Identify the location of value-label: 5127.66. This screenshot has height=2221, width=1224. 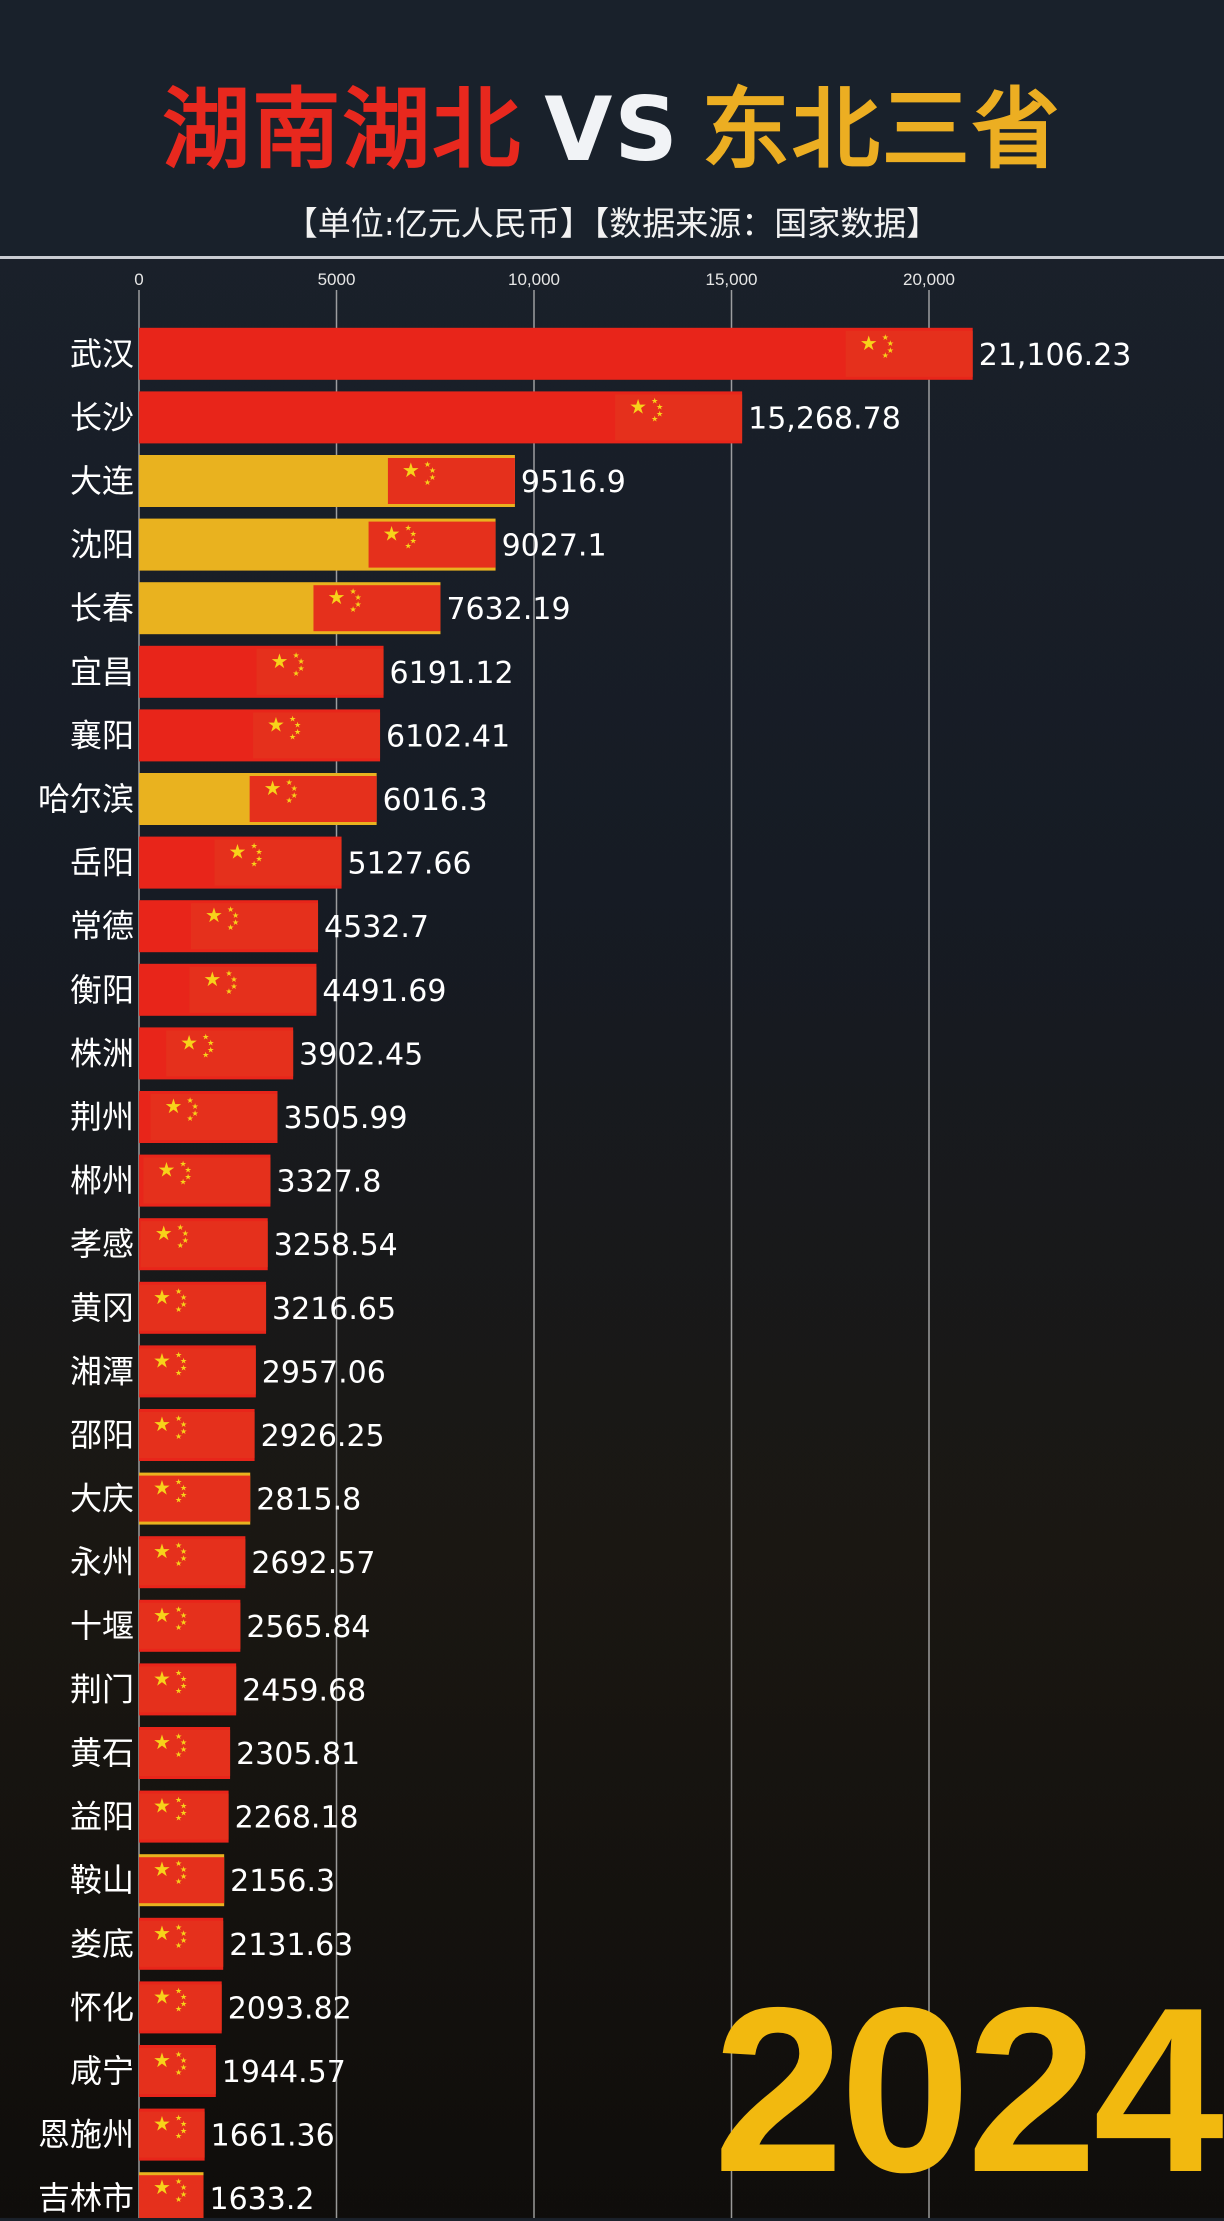
(410, 864).